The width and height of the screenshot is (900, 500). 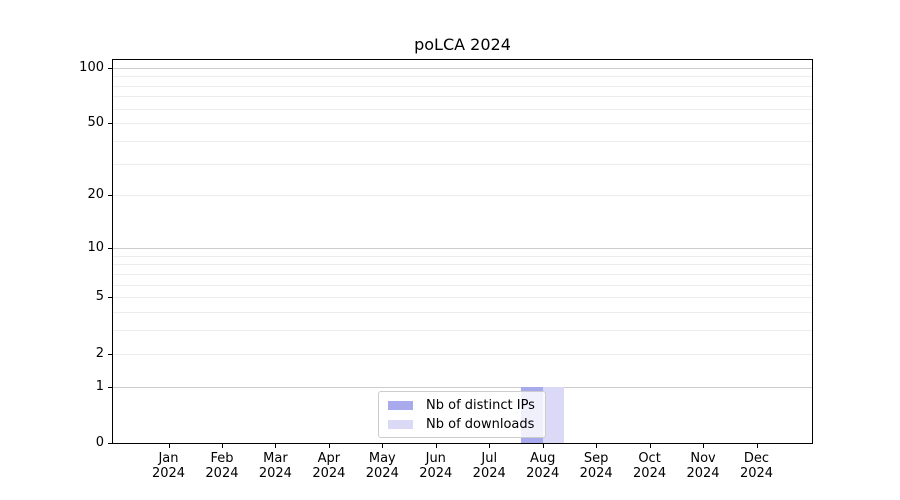 I want to click on y-tick-label: 20, so click(x=95, y=195).